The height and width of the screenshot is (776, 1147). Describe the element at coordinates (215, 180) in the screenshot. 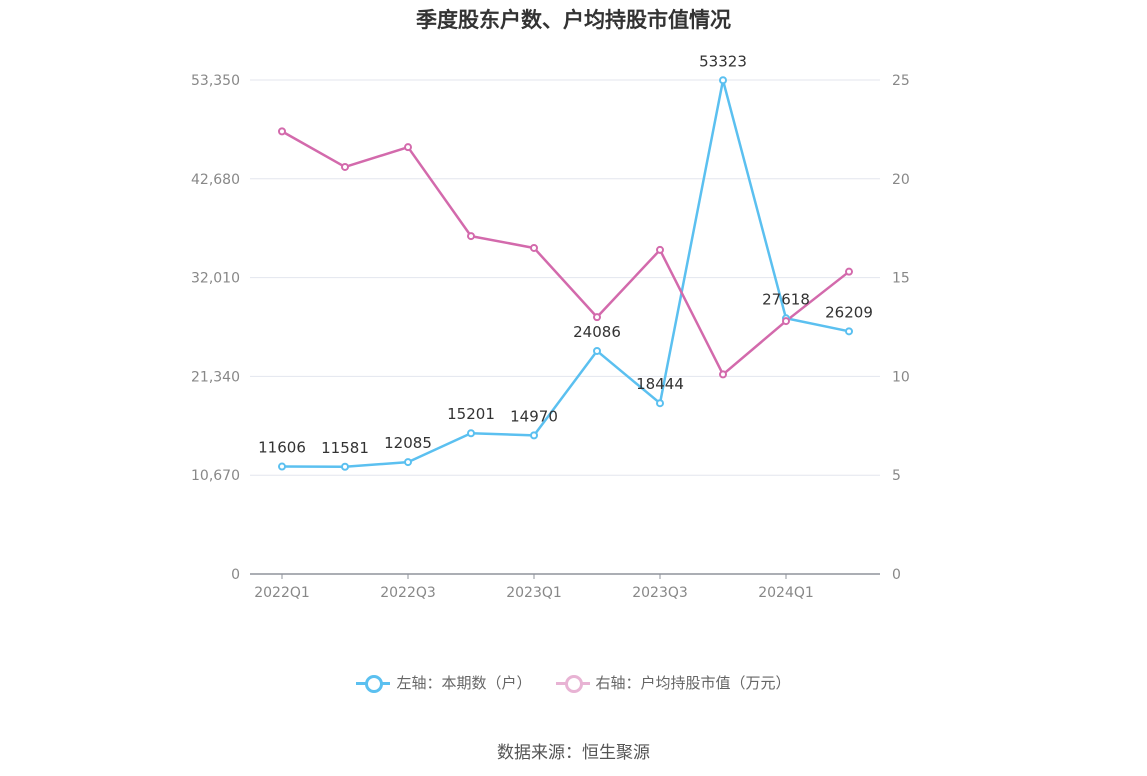

I see `left-axis-tick-label: 42,680` at that location.